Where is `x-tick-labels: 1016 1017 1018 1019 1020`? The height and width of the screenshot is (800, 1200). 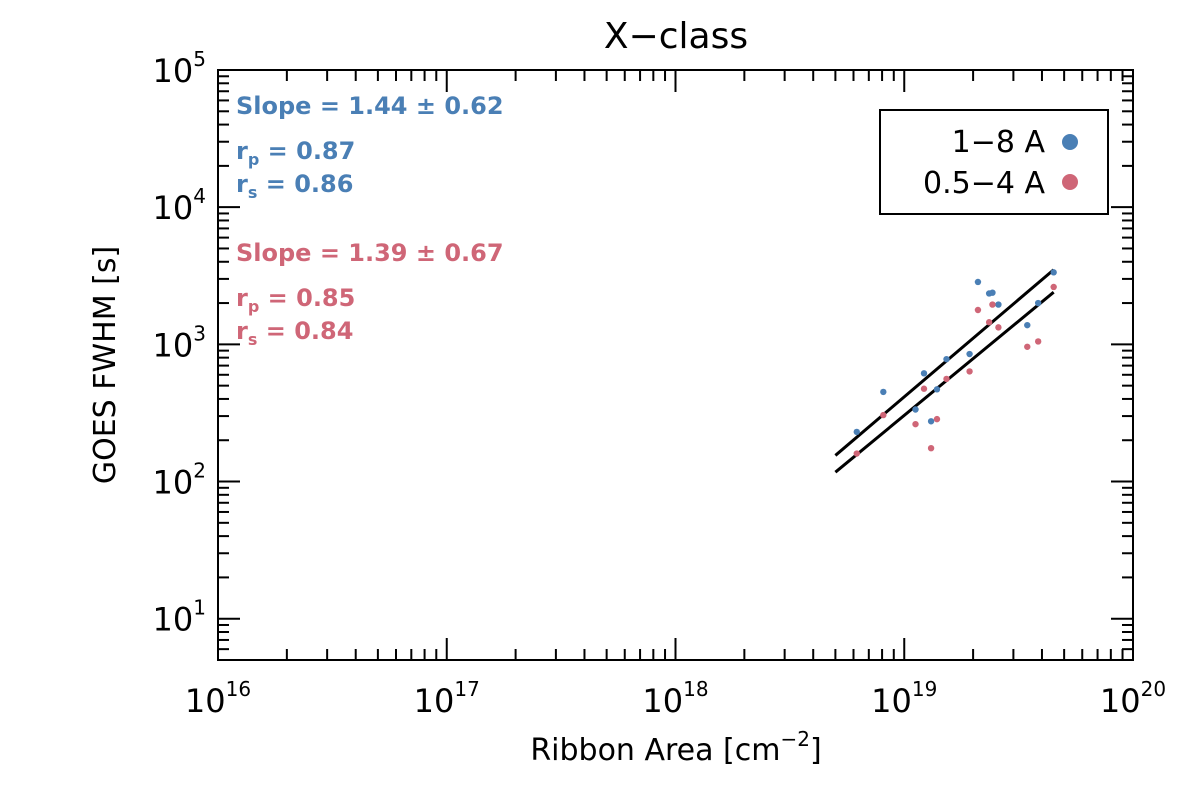 x-tick-labels: 1016 1017 1018 1019 1020 is located at coordinates (675, 698).